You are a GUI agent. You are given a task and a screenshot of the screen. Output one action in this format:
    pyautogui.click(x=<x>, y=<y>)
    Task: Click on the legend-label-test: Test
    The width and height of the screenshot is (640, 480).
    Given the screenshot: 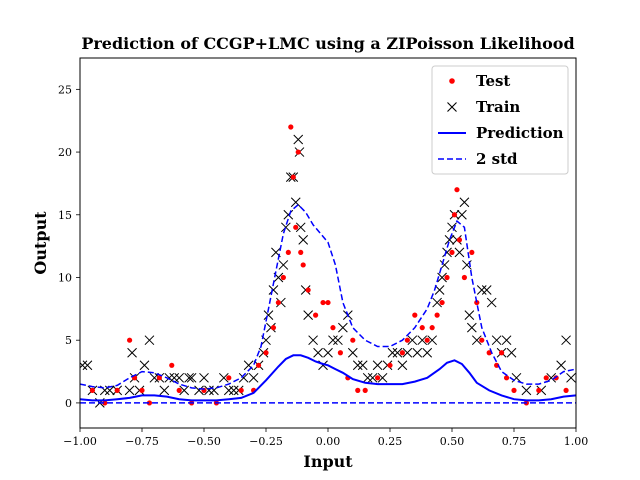 What is the action you would take?
    pyautogui.click(x=493, y=81)
    